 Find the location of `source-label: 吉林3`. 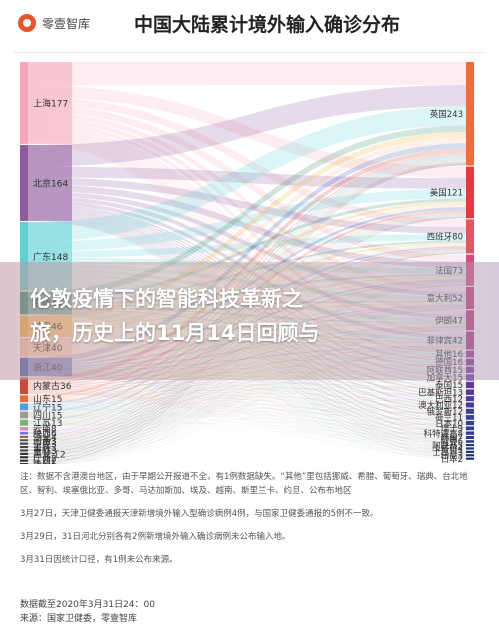

source-label: 吉林3 is located at coordinates (45, 451).